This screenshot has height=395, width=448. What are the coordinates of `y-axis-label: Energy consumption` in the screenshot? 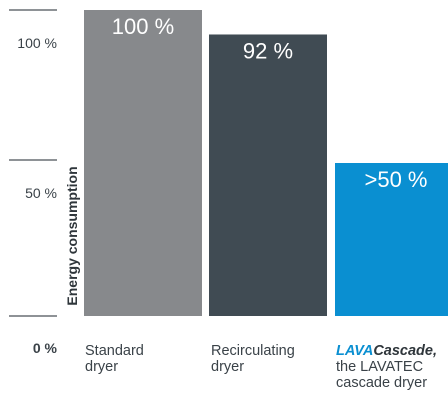 It's located at (72, 235).